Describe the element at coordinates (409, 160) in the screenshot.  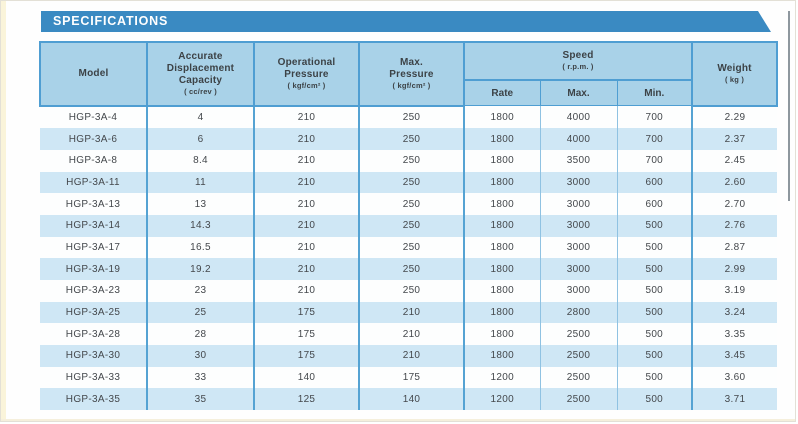
I see `table-row: HGP-3A-8 8.4 210 250 1800 3500 700 2.45` at that location.